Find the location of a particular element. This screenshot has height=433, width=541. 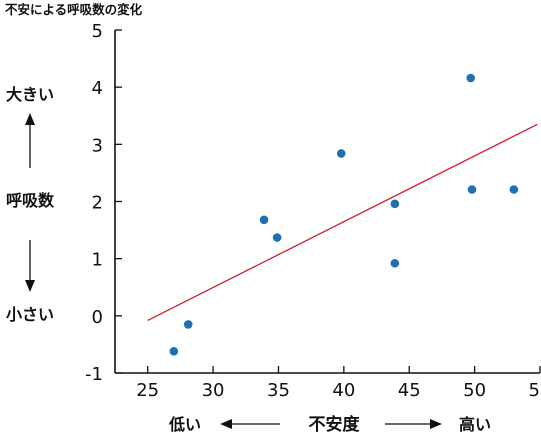

chart-title: 不安による呼吸数の変化 is located at coordinates (74, 9).